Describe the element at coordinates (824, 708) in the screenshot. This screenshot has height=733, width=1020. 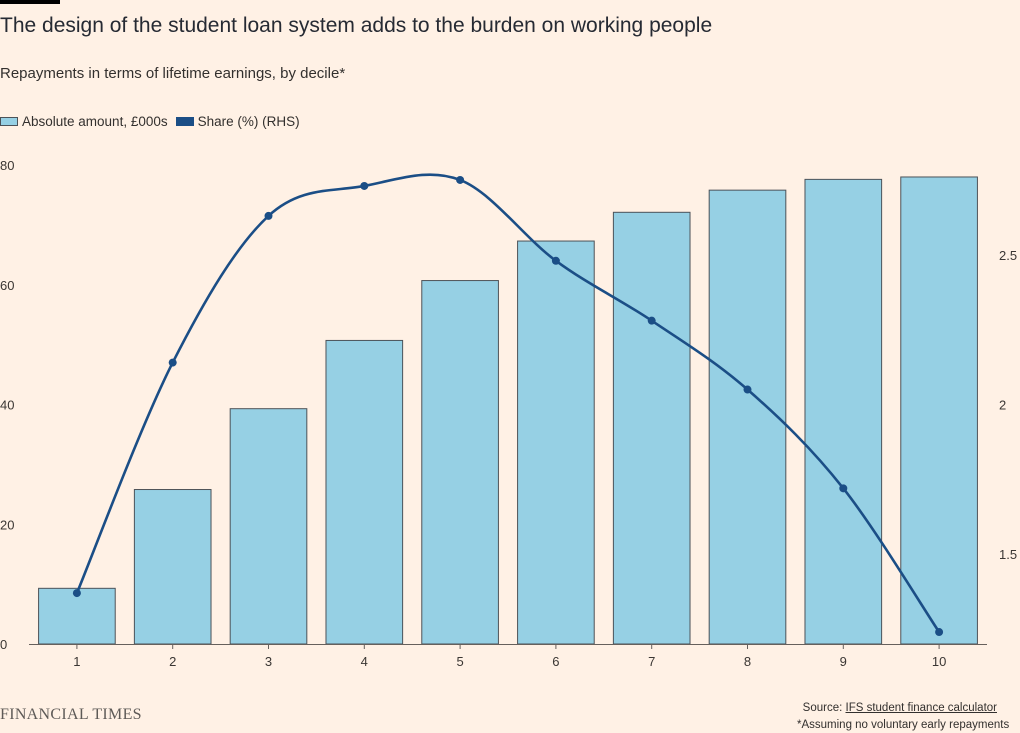
I see `source-prefix: Source:` at that location.